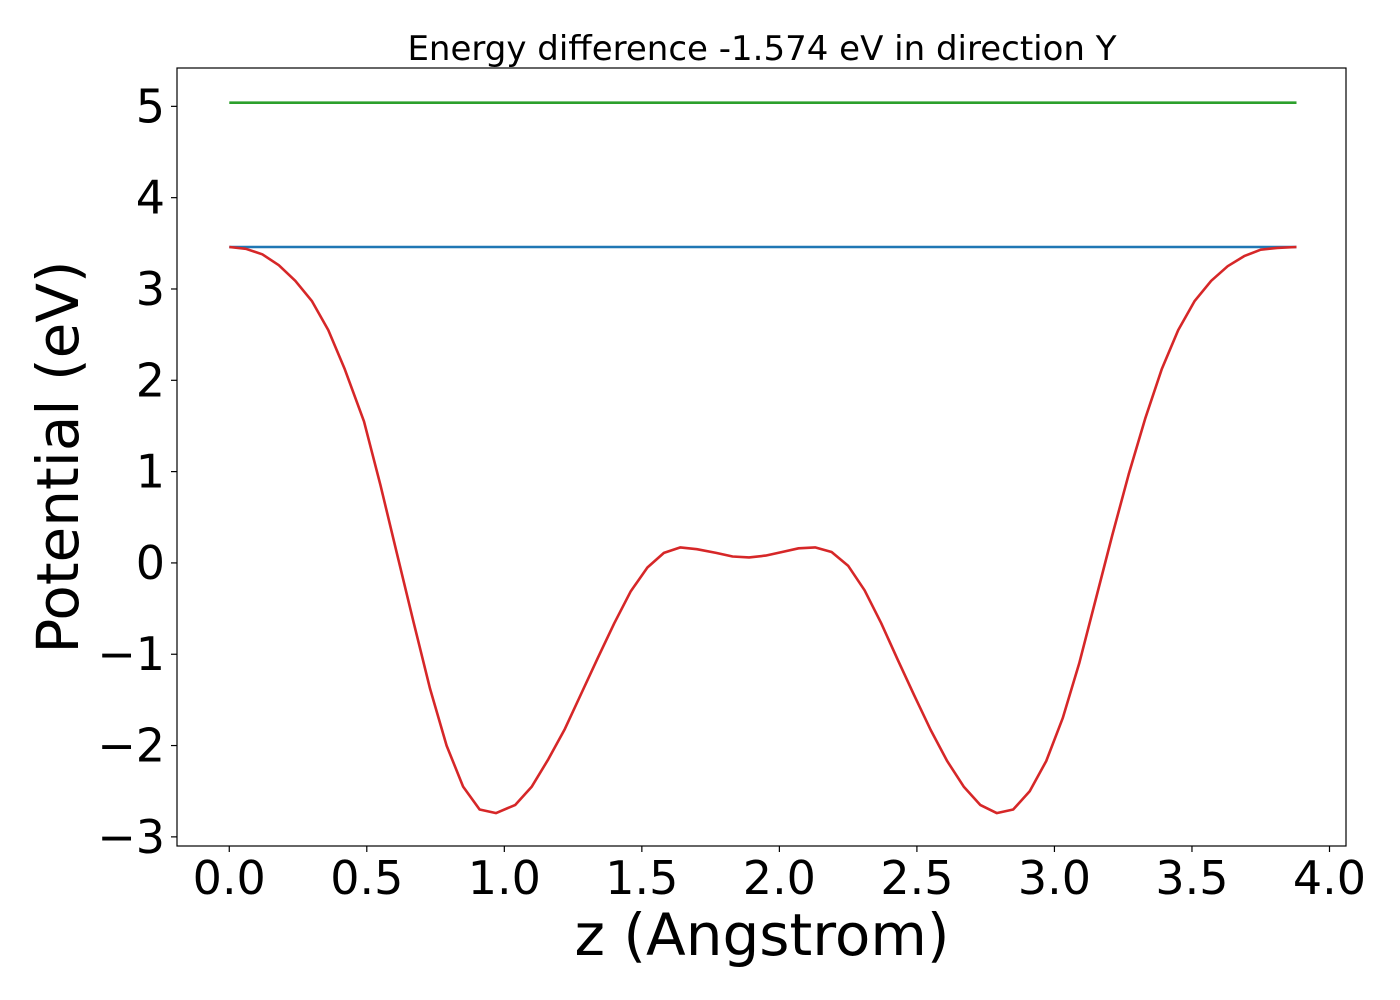 This screenshot has width=1400, height=1000. I want to click on x-axis: 0.0 0.5 1.0 1.5 2.0 2.5 3.0 3.5 4.0, so click(779, 875).